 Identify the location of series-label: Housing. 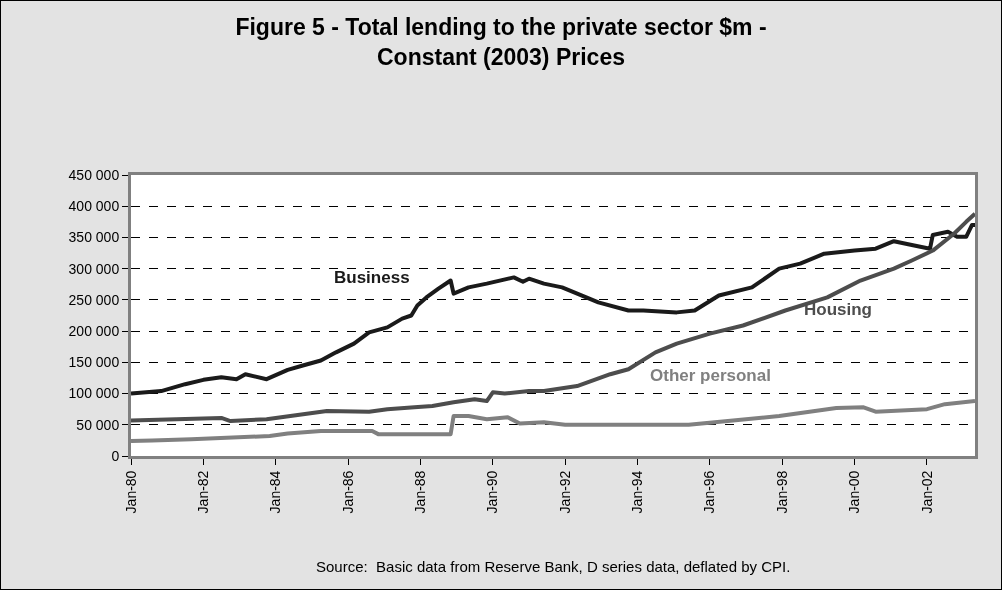
(838, 309).